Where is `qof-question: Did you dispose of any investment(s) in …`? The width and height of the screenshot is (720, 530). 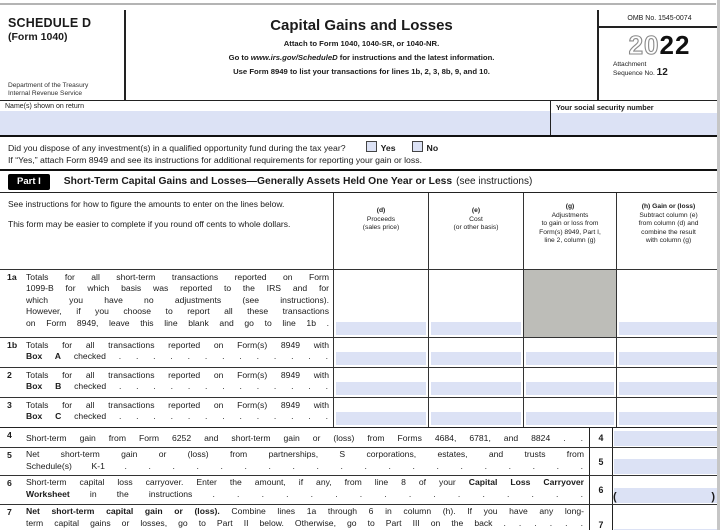
qof-question: Did you dispose of any investment(s) in … is located at coordinates (360, 153).